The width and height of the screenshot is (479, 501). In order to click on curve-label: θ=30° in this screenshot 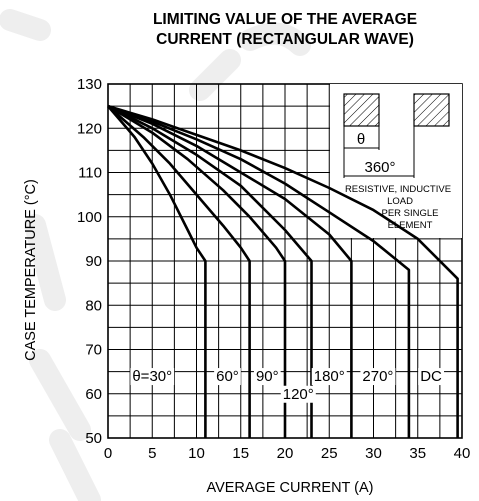, I will do `click(152, 377)`.